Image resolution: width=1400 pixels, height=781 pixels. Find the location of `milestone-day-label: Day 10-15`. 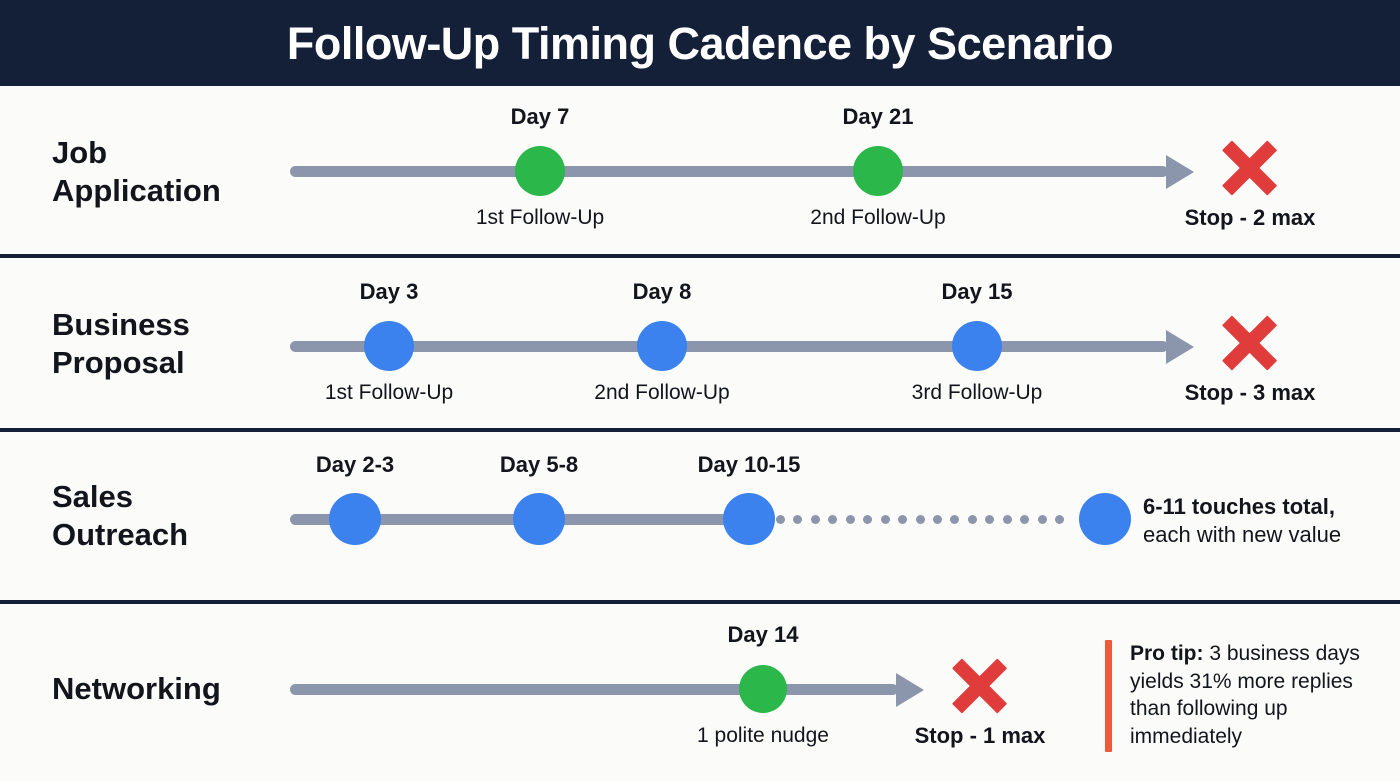

milestone-day-label: Day 10-15 is located at coordinates (749, 464).